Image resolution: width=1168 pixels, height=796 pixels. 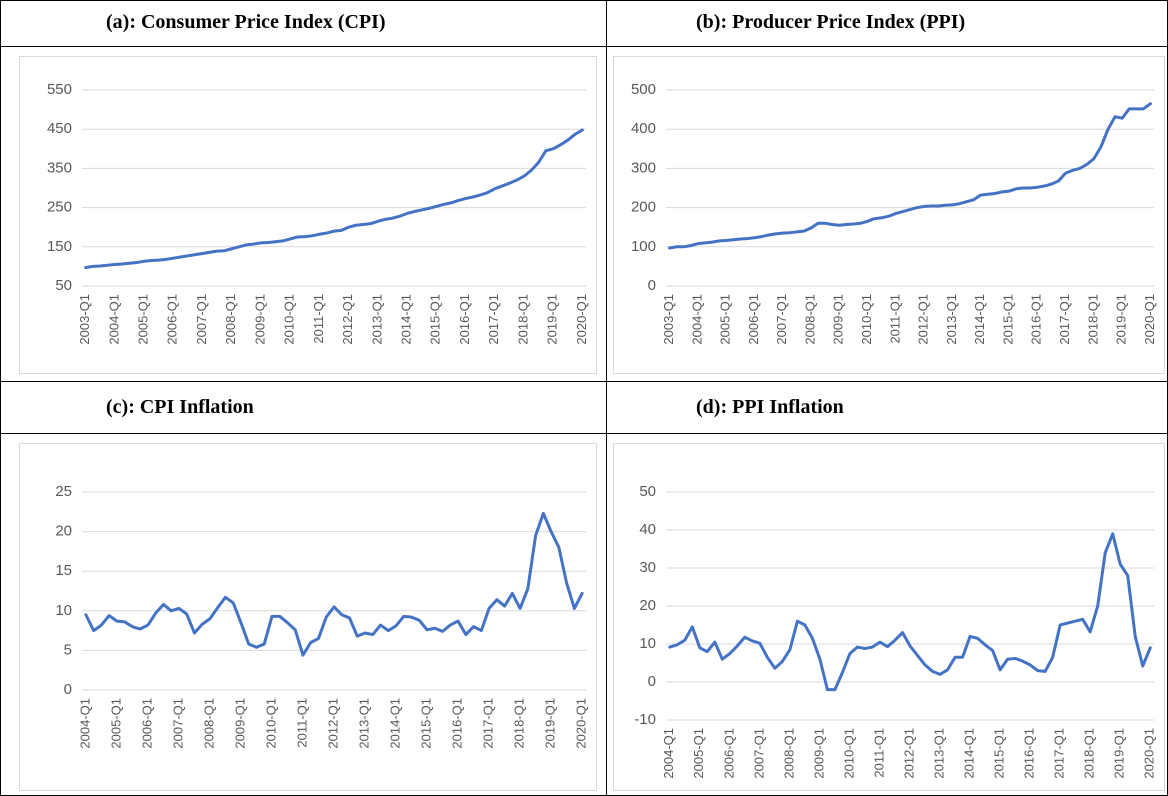 I want to click on column-line, so click(x=606, y=398).